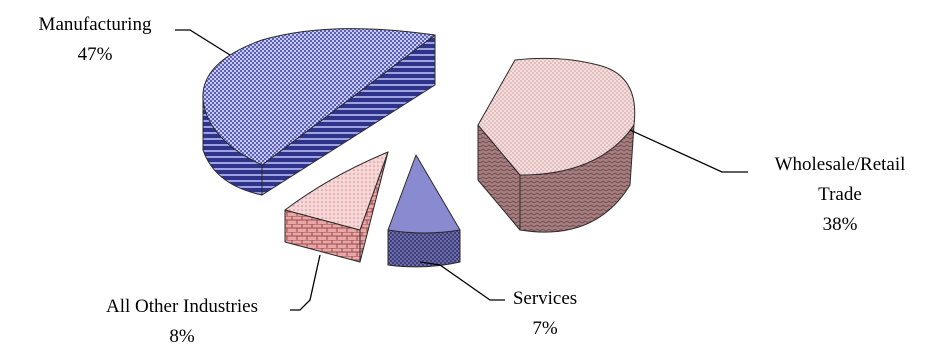 This screenshot has height=348, width=937. What do you see at coordinates (305, 282) in the screenshot?
I see `leader-line-all-other-industries` at bounding box center [305, 282].